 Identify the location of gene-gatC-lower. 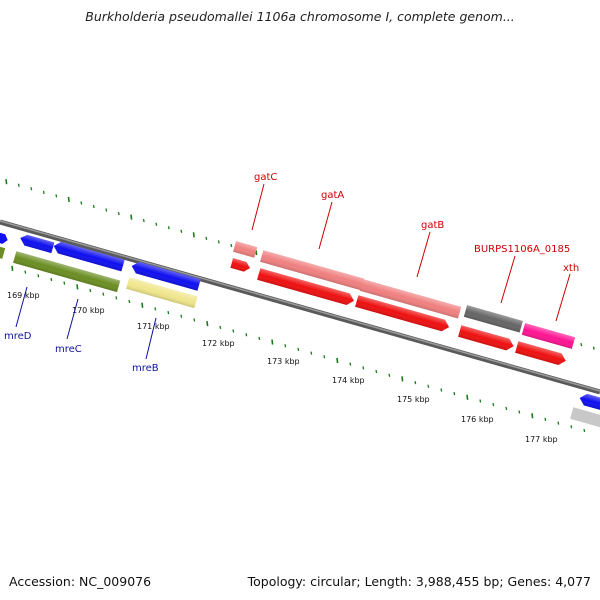
(240, 265).